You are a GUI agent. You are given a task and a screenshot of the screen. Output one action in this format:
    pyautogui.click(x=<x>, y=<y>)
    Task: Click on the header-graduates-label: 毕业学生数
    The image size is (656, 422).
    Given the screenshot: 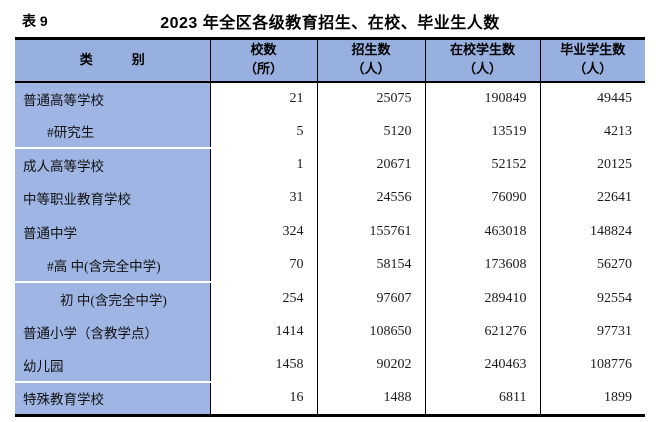 What is the action you would take?
    pyautogui.click(x=593, y=50)
    